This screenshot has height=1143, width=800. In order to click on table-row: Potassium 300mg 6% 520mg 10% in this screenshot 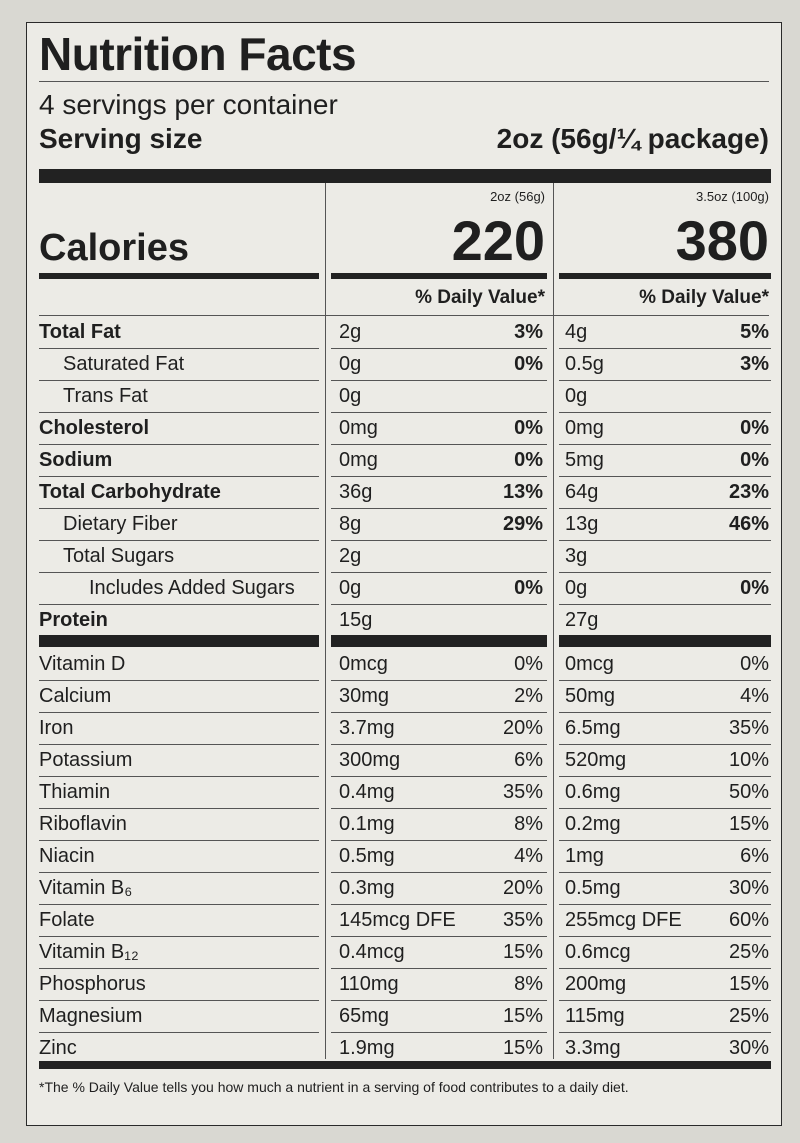, I will do `click(405, 761)`.